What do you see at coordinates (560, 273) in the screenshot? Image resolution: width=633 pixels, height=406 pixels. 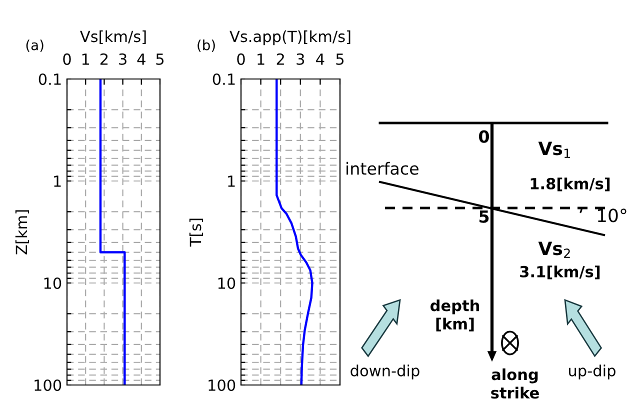 I see `text: 3.1[km/s]` at bounding box center [560, 273].